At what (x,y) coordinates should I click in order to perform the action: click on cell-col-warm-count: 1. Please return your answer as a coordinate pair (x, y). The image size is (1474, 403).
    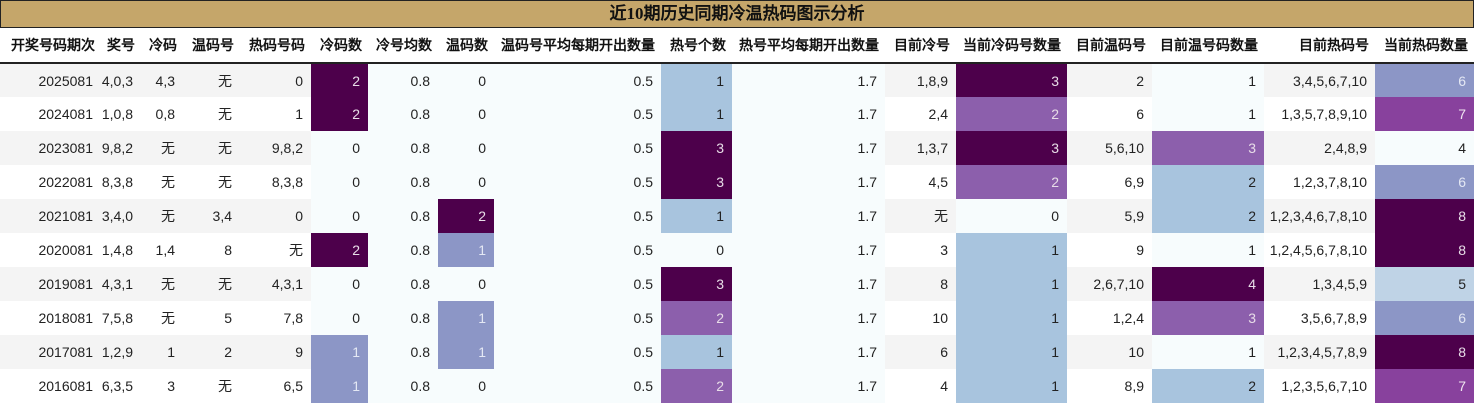
    Looking at the image, I should click on (466, 250).